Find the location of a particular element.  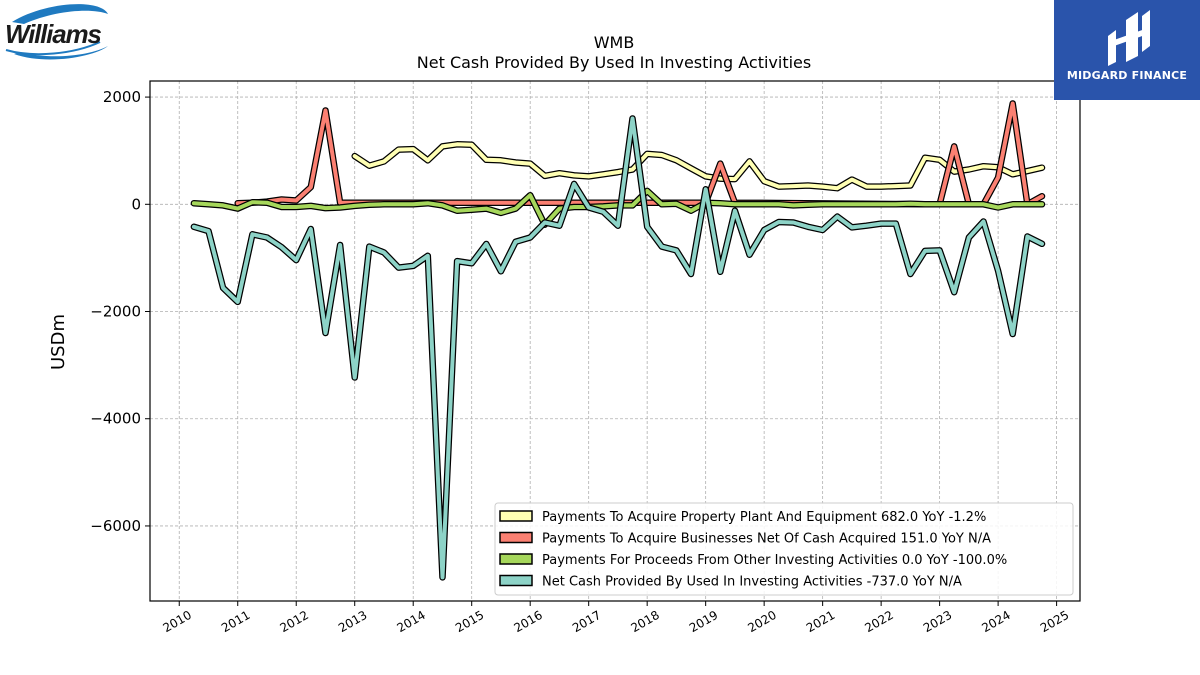

series-outline is located at coordinates (698, 166).